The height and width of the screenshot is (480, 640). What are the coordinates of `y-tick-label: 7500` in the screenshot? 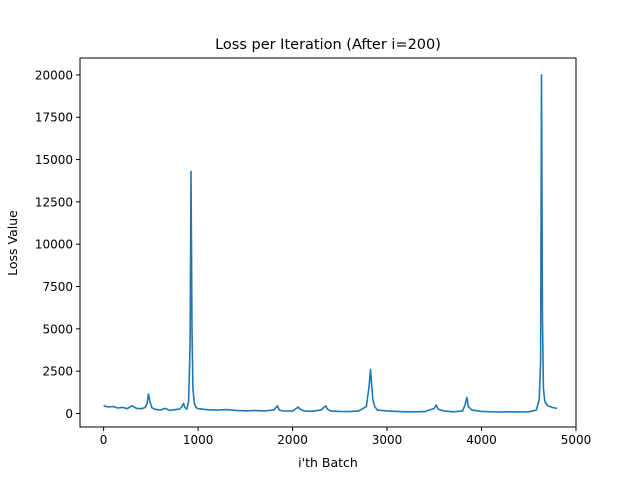 It's located at (57, 287).